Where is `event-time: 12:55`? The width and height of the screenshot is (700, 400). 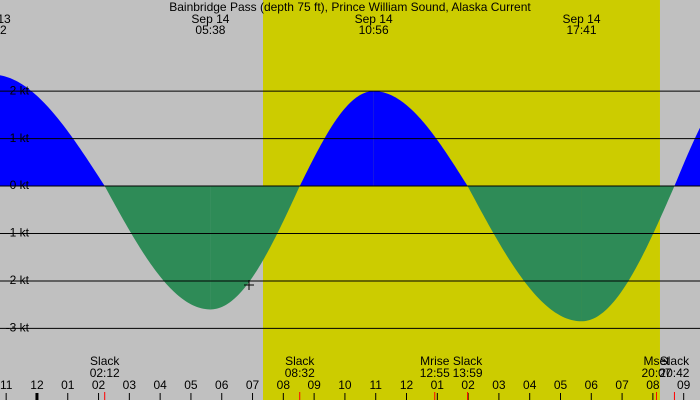 event-time: 12:55 is located at coordinates (435, 373).